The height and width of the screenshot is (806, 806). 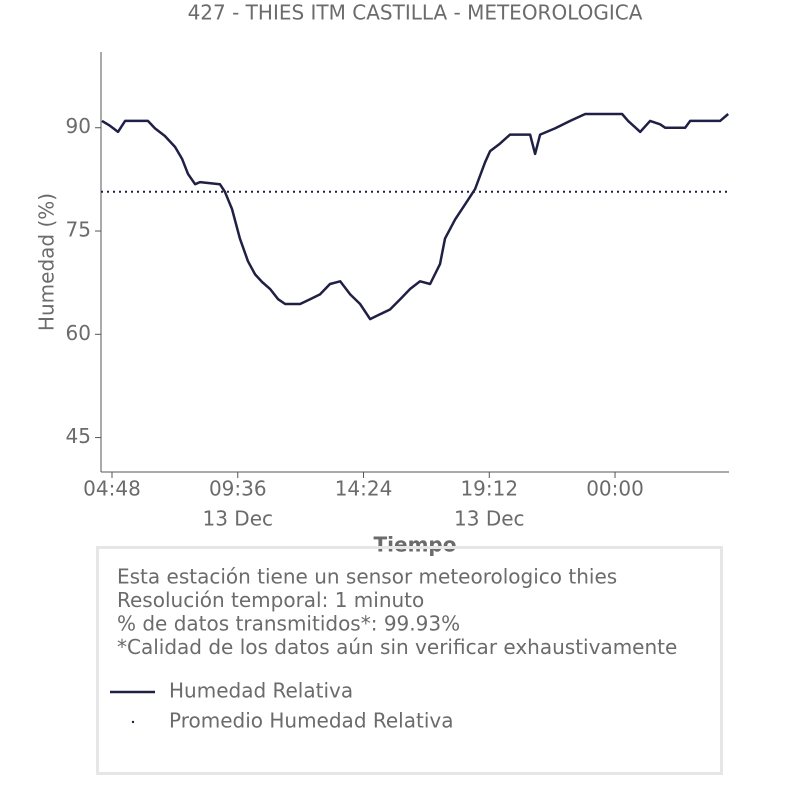 I want to click on y-tick-label: 45, so click(x=78, y=436).